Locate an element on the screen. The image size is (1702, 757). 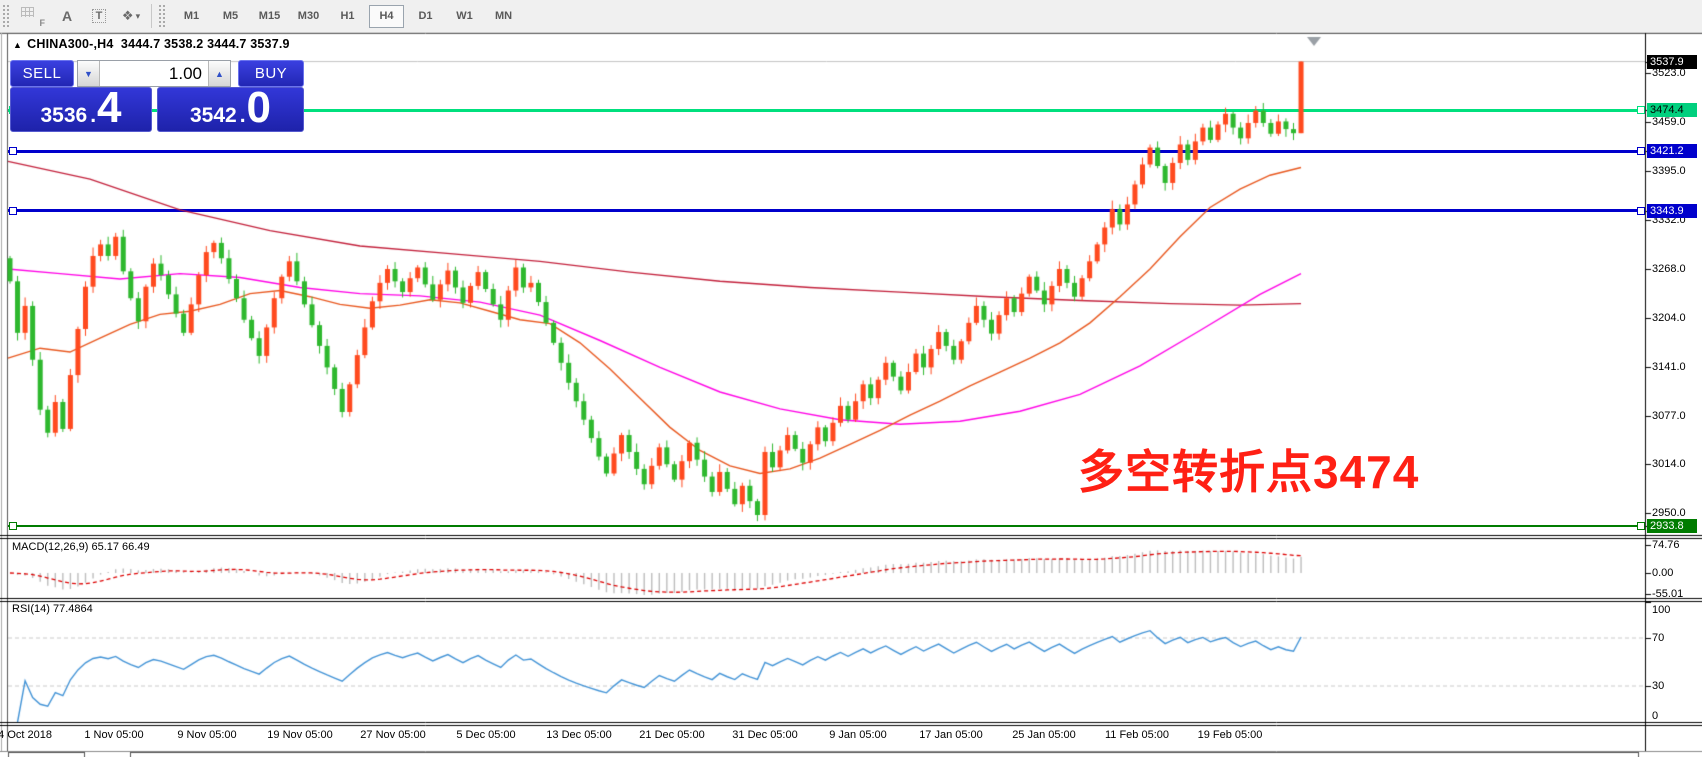
price-tick-label: 3268.0 is located at coordinates (1669, 269).